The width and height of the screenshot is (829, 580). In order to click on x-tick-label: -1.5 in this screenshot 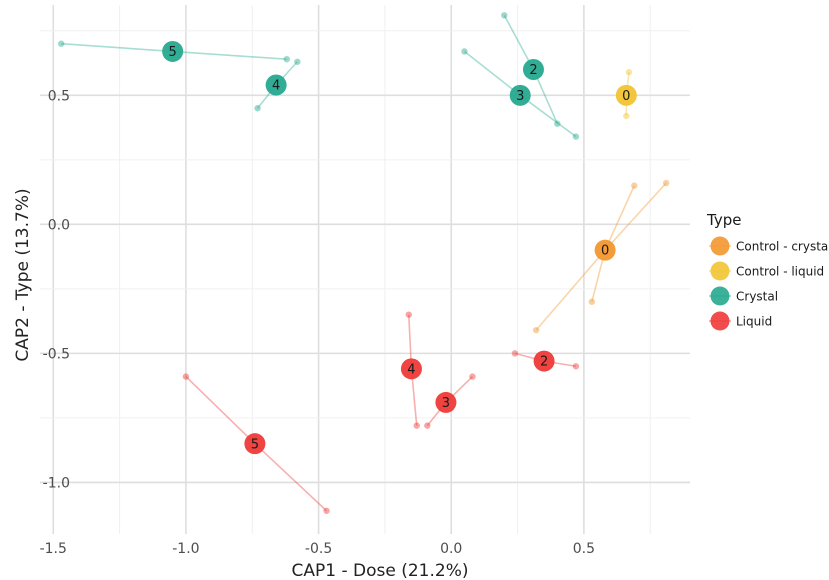, I will do `click(53, 549)`.